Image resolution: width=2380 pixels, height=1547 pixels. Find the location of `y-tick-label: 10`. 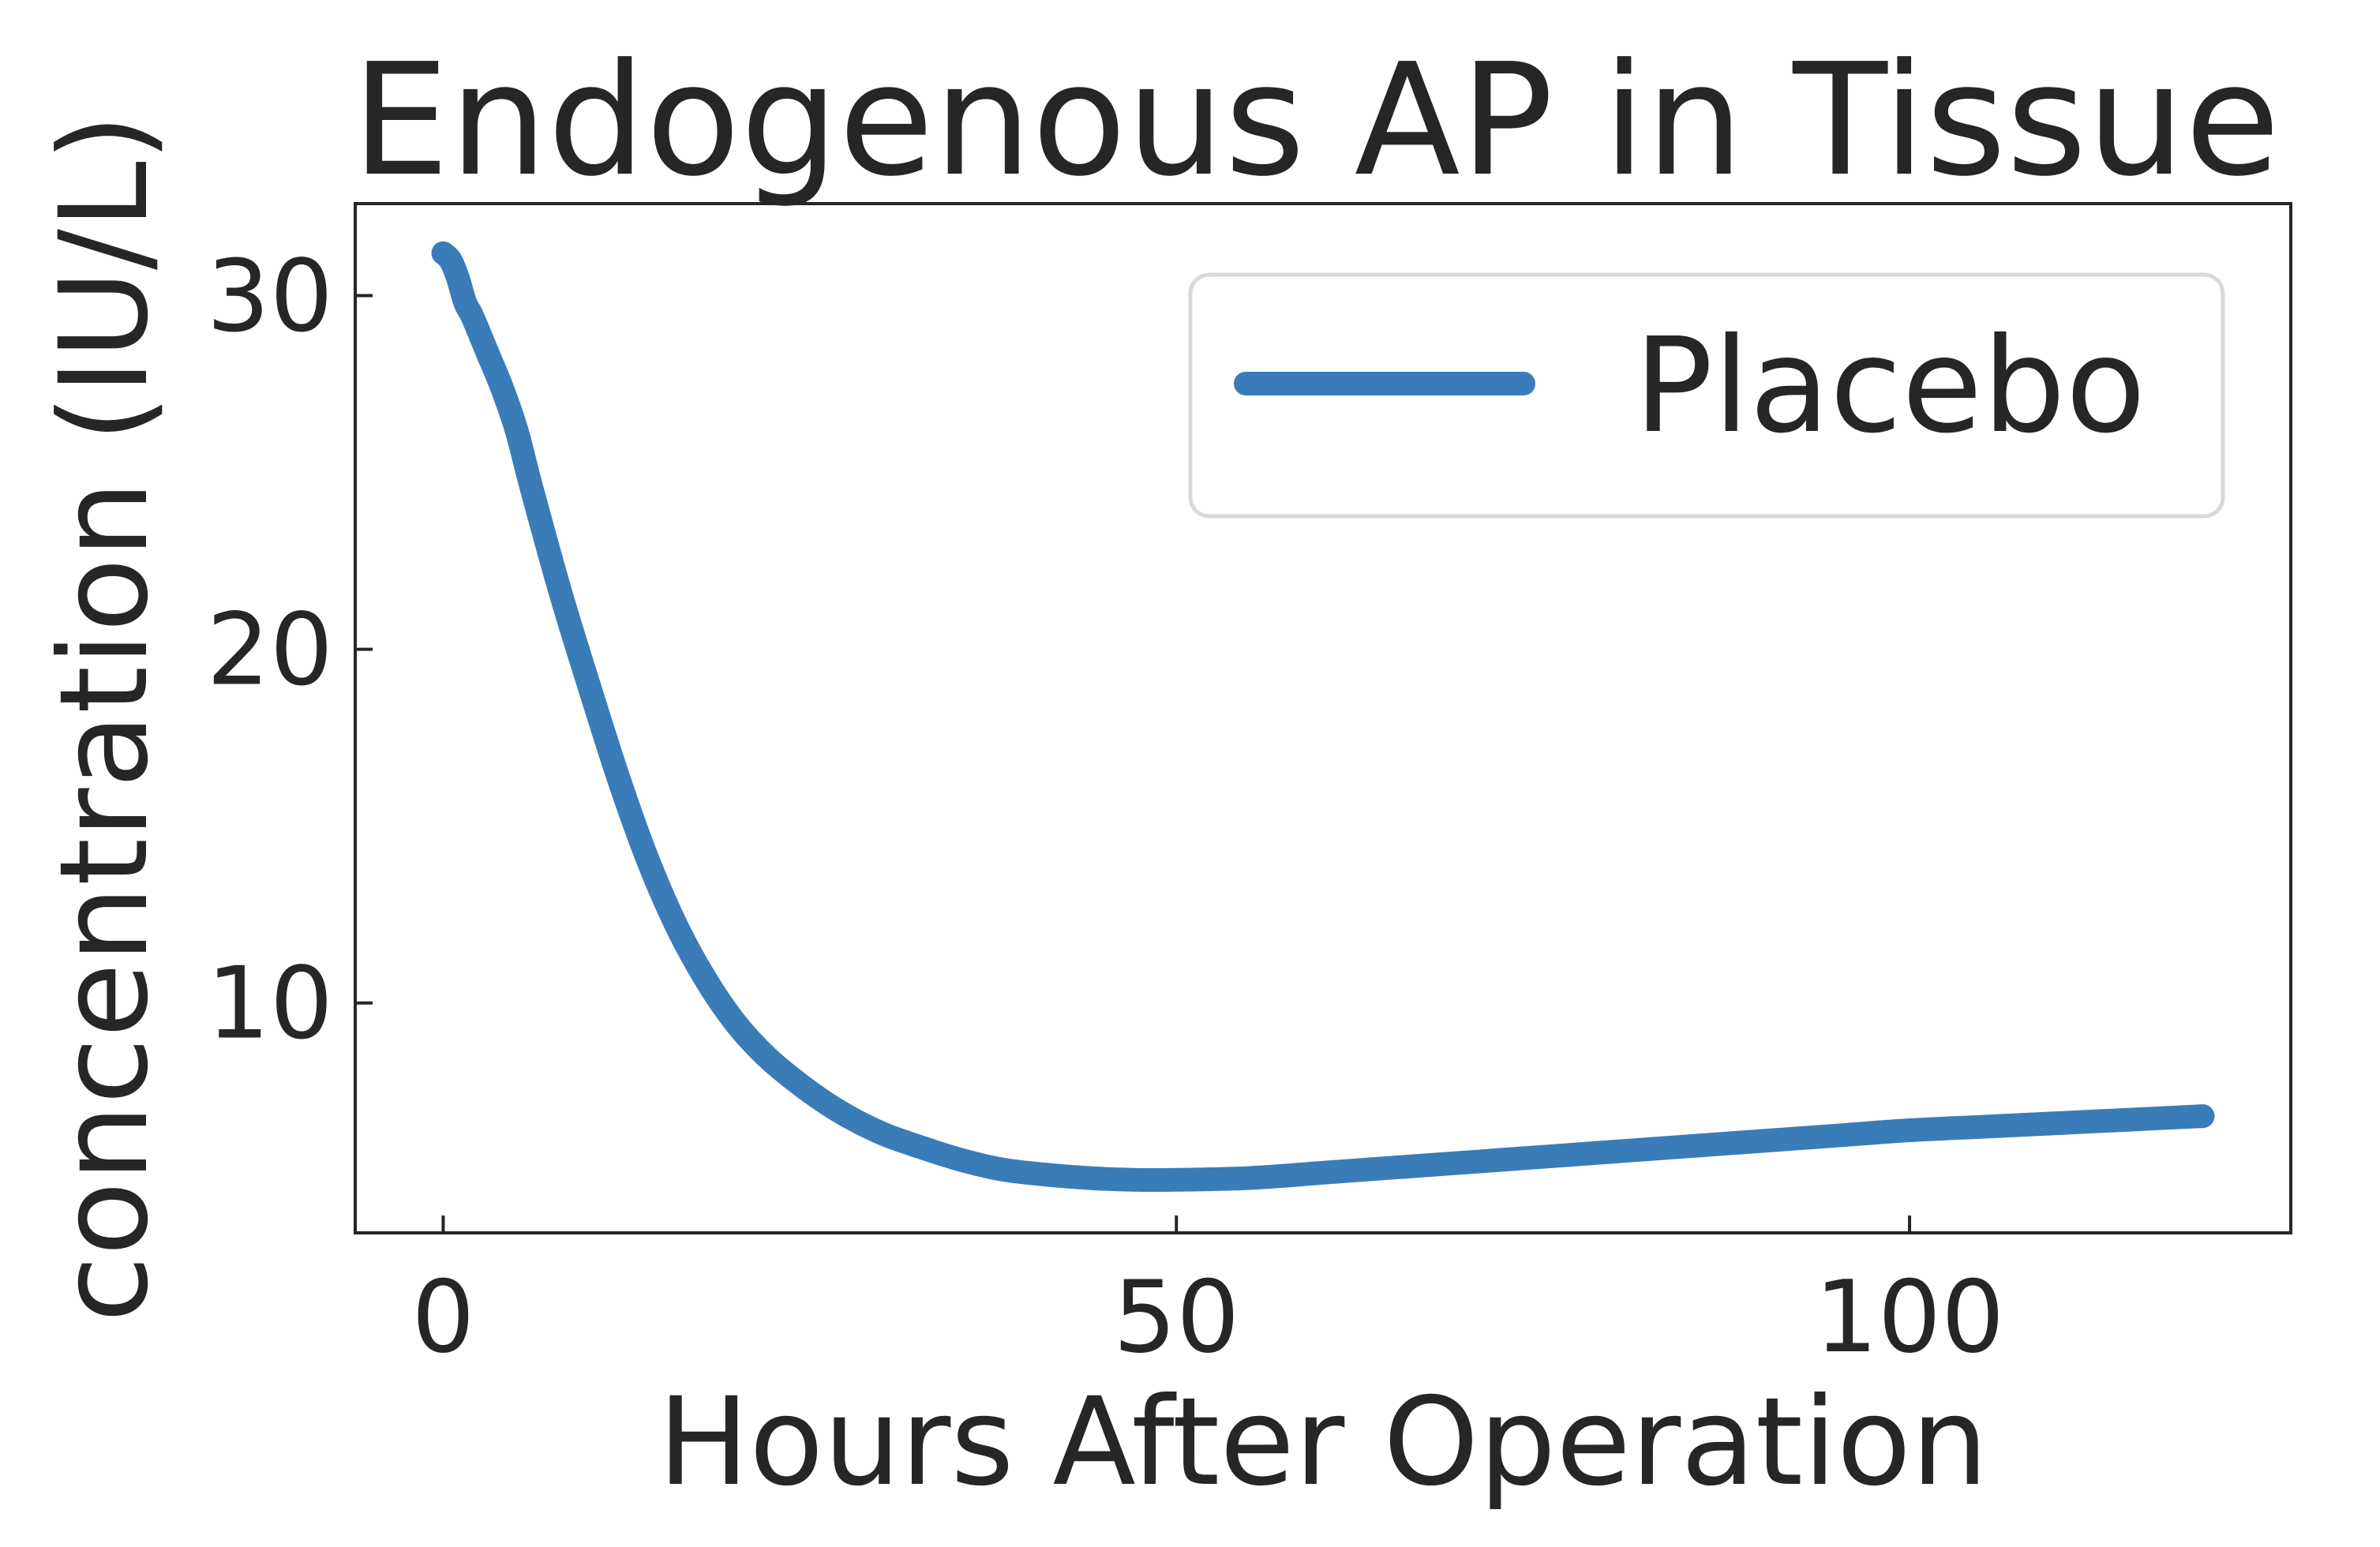

y-tick-label: 10 is located at coordinates (270, 1004).